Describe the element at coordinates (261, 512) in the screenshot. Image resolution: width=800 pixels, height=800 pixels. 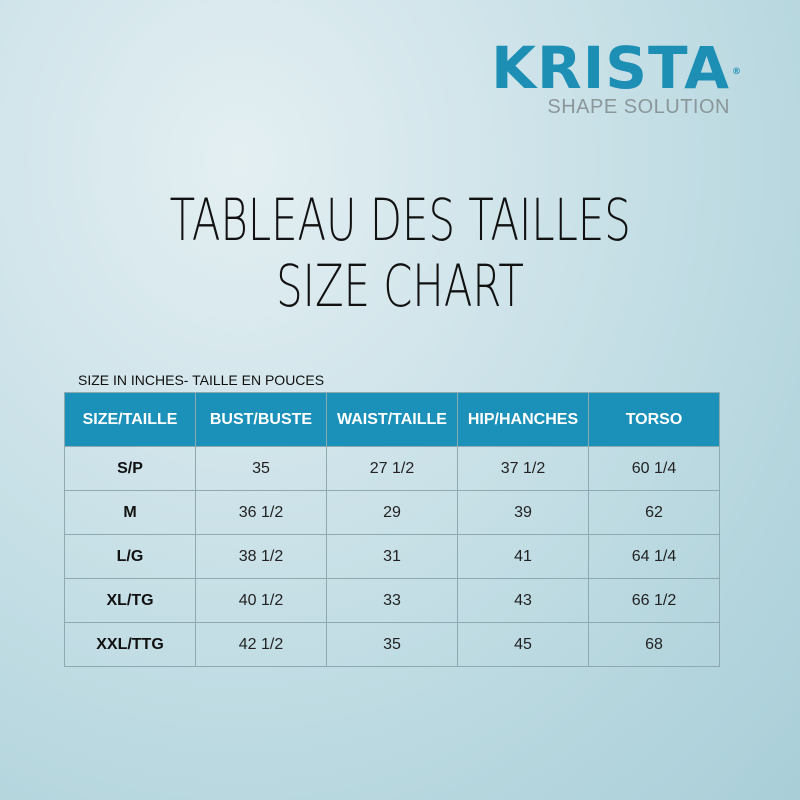
I see `measurement-cell: 36 1/2` at that location.